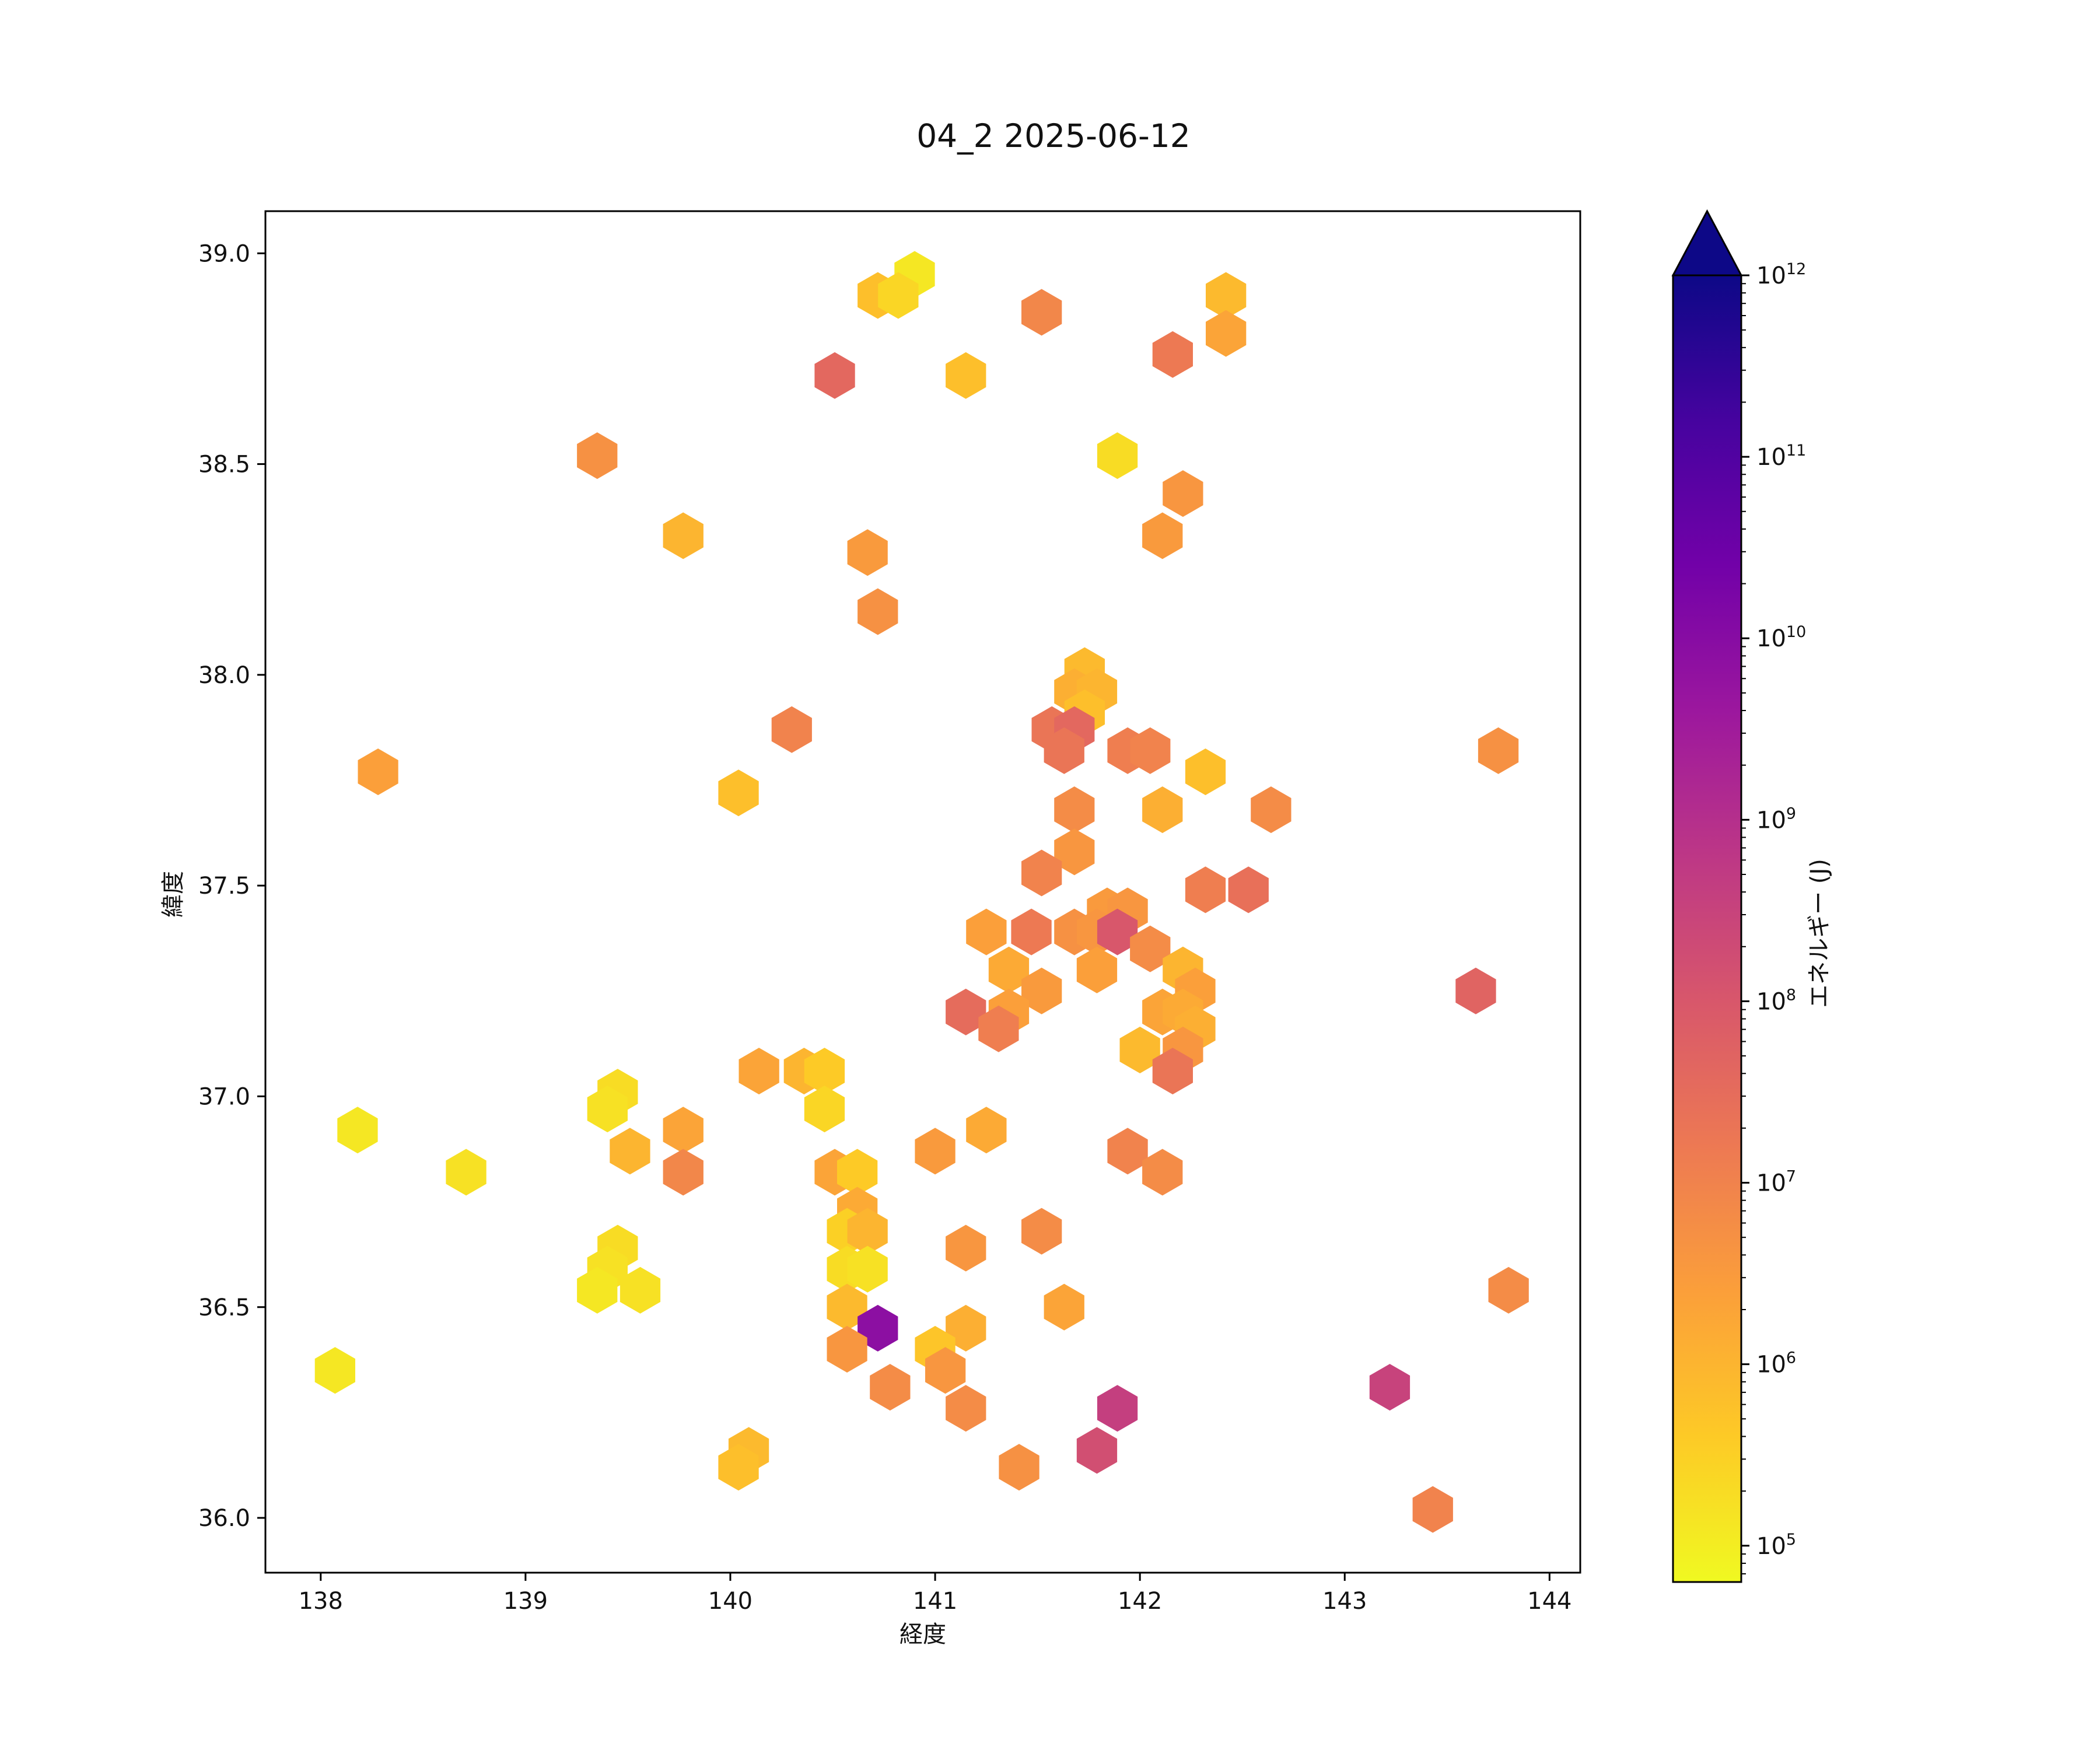  What do you see at coordinates (1707, 928) in the screenshot?
I see `colorbar-gradient` at bounding box center [1707, 928].